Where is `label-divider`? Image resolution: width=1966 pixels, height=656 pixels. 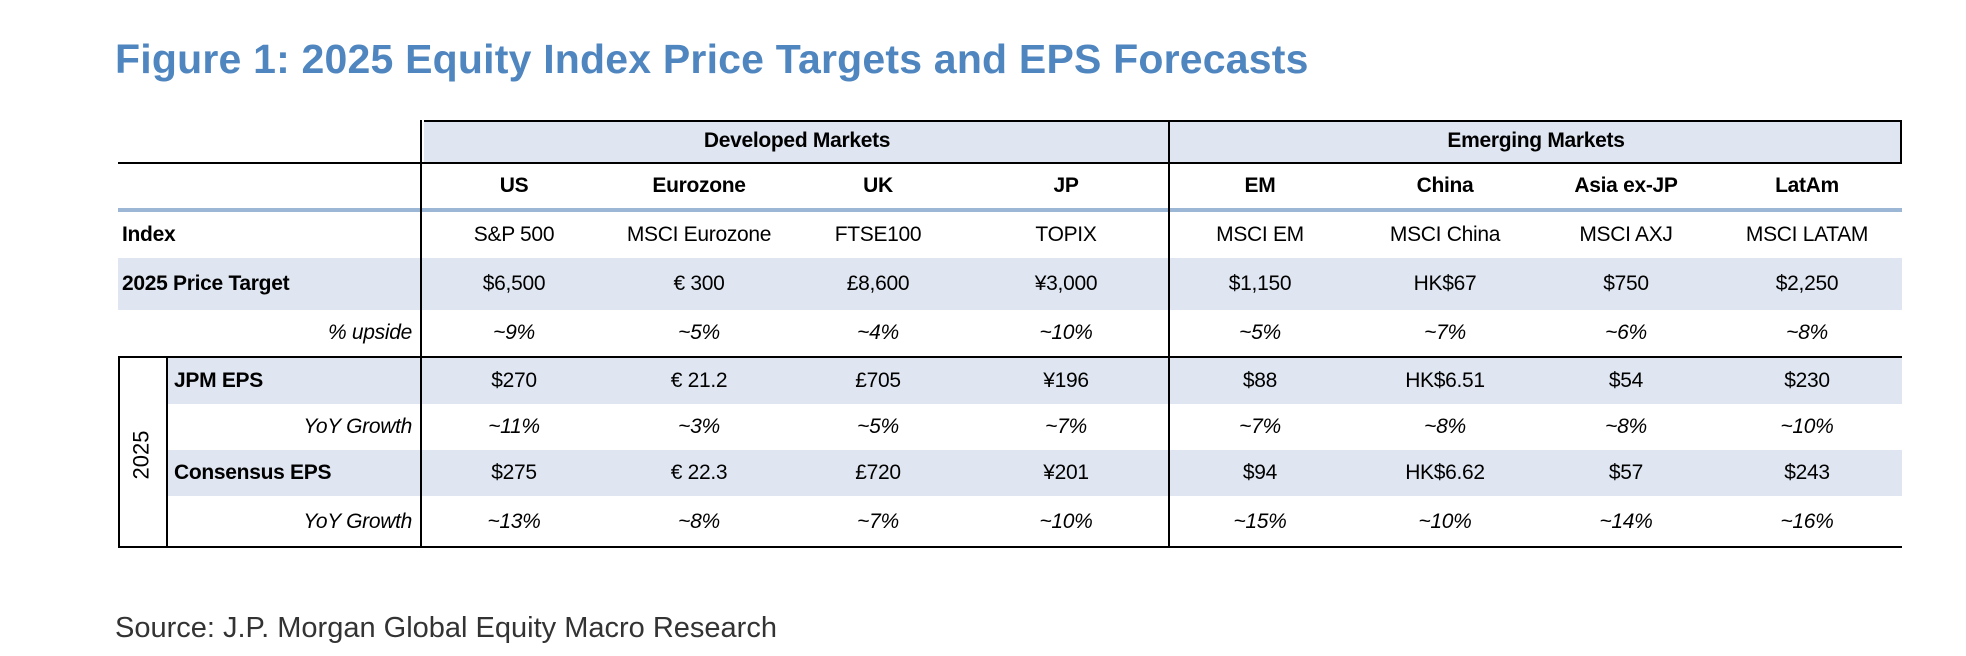 label-divider is located at coordinates (421, 334).